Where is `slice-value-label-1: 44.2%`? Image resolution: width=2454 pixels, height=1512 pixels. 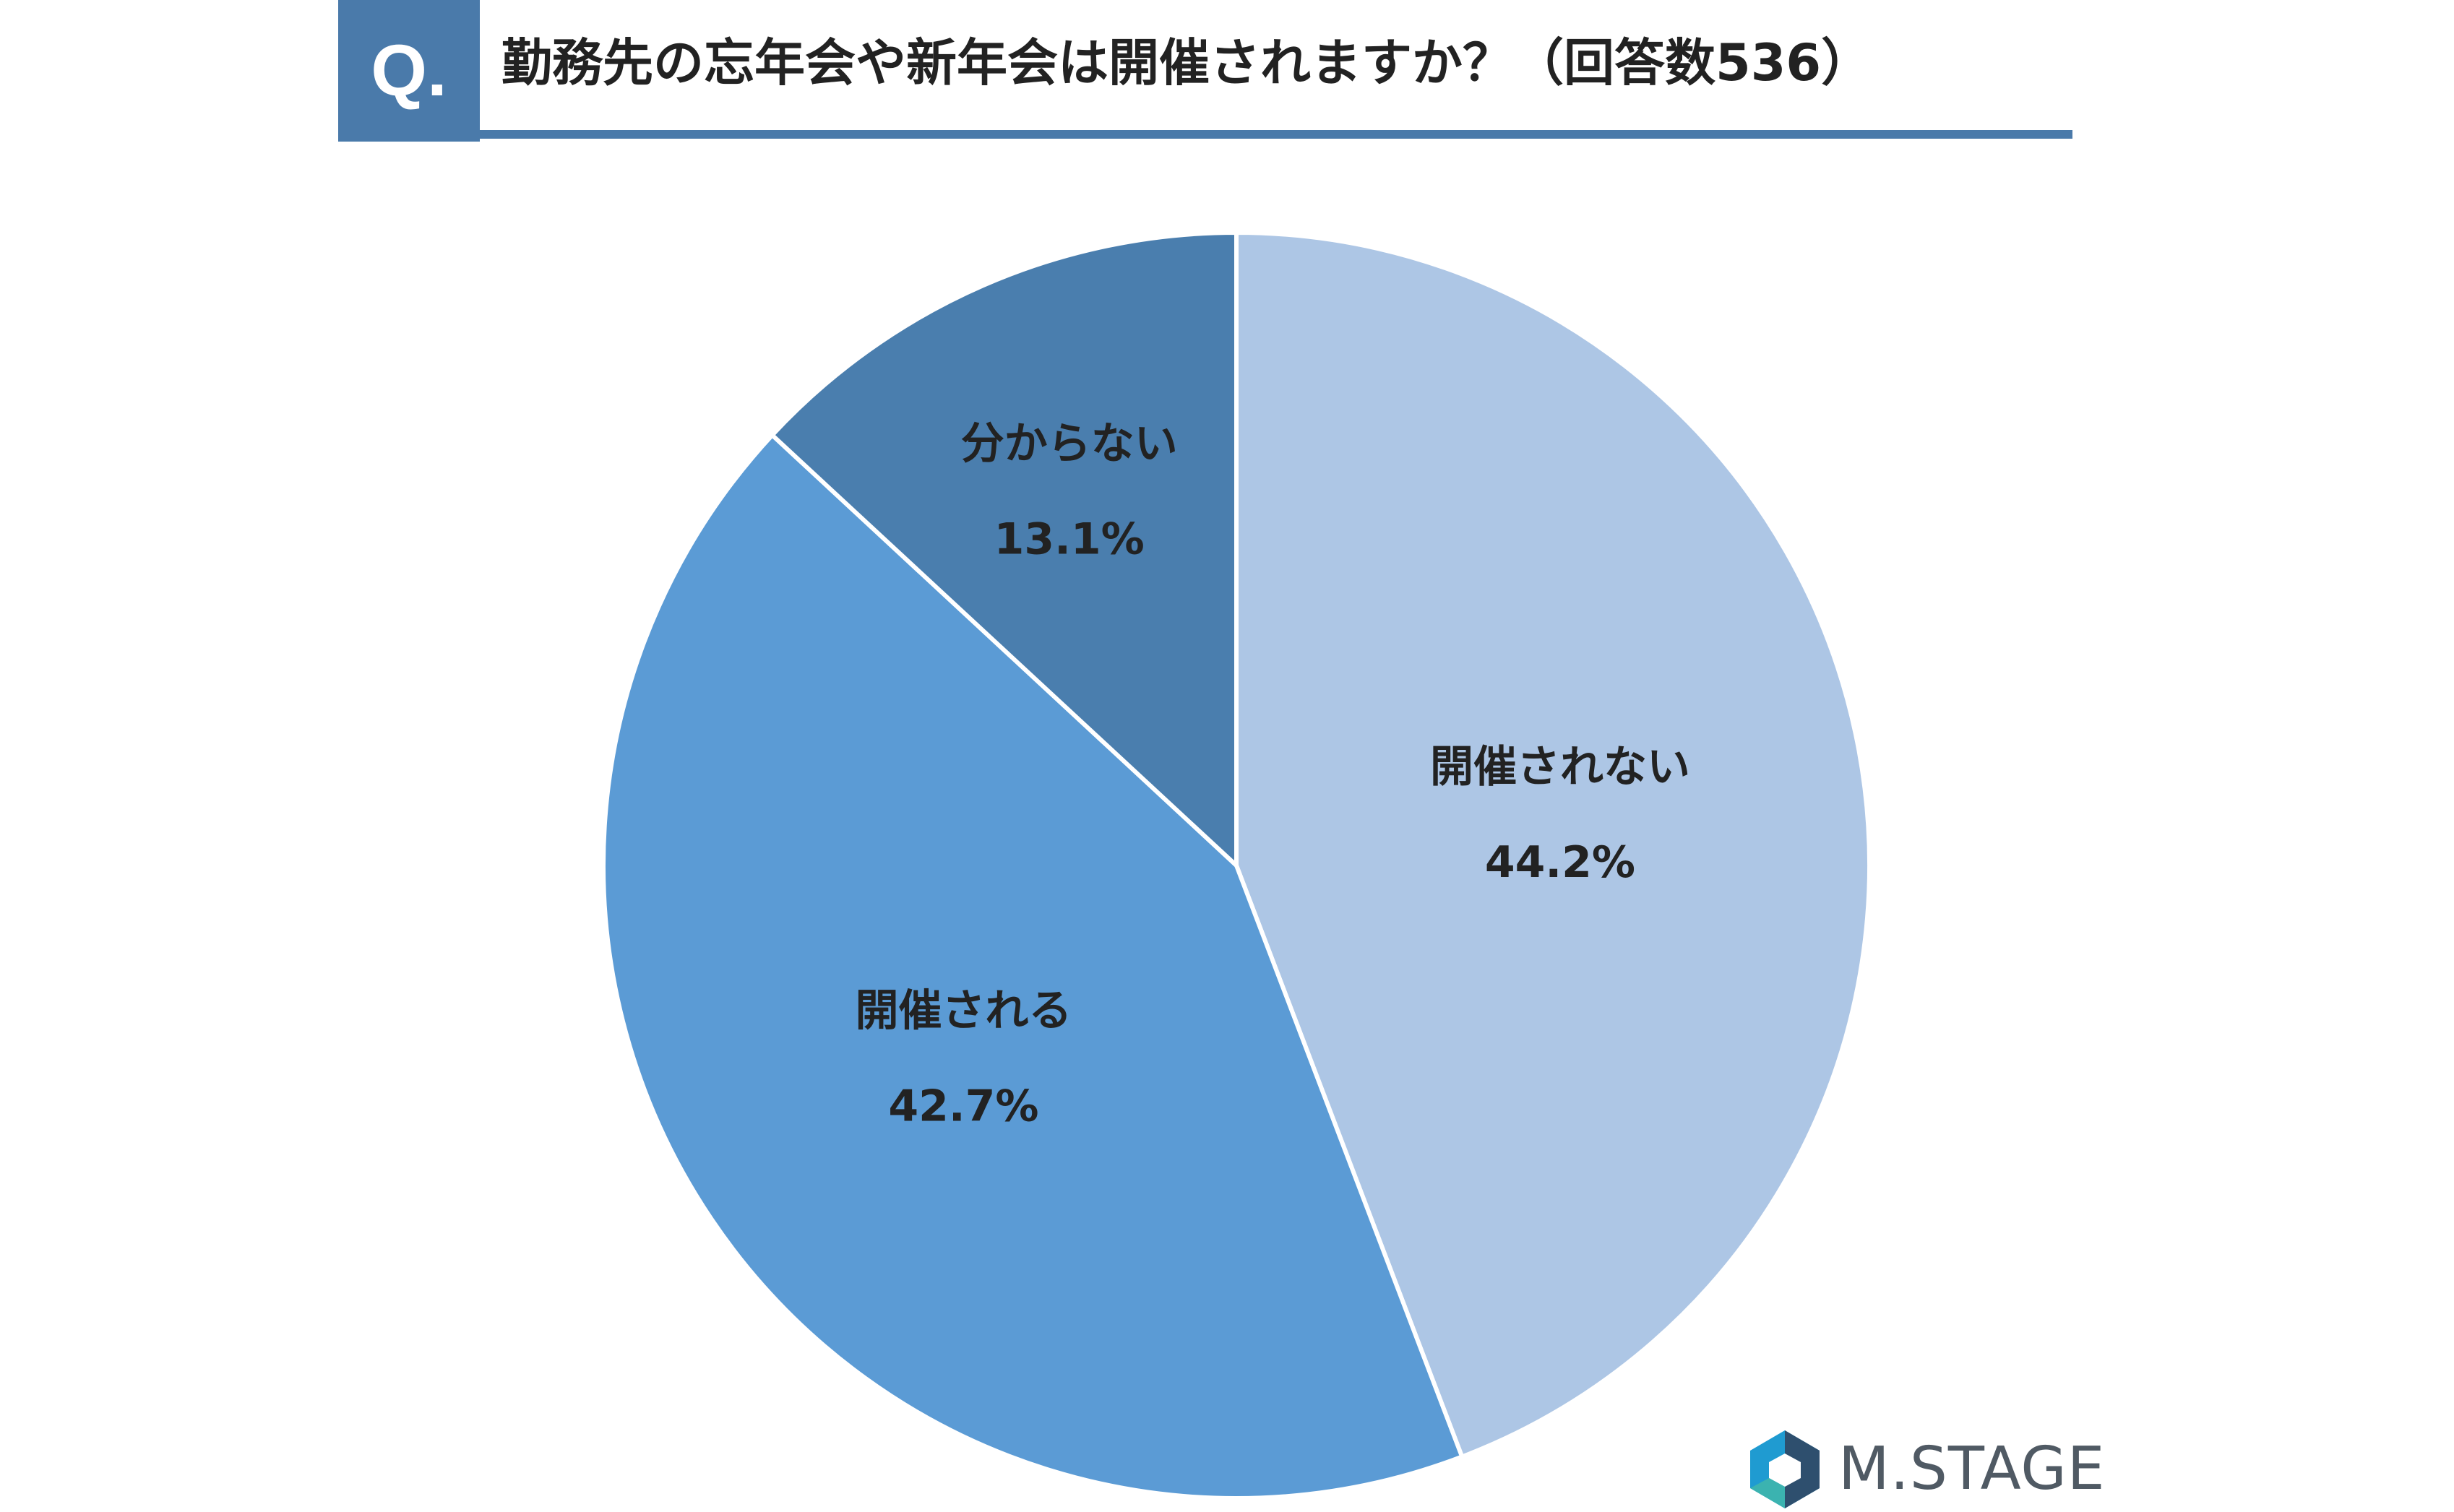 slice-value-label-1: 44.2% is located at coordinates (1560, 862).